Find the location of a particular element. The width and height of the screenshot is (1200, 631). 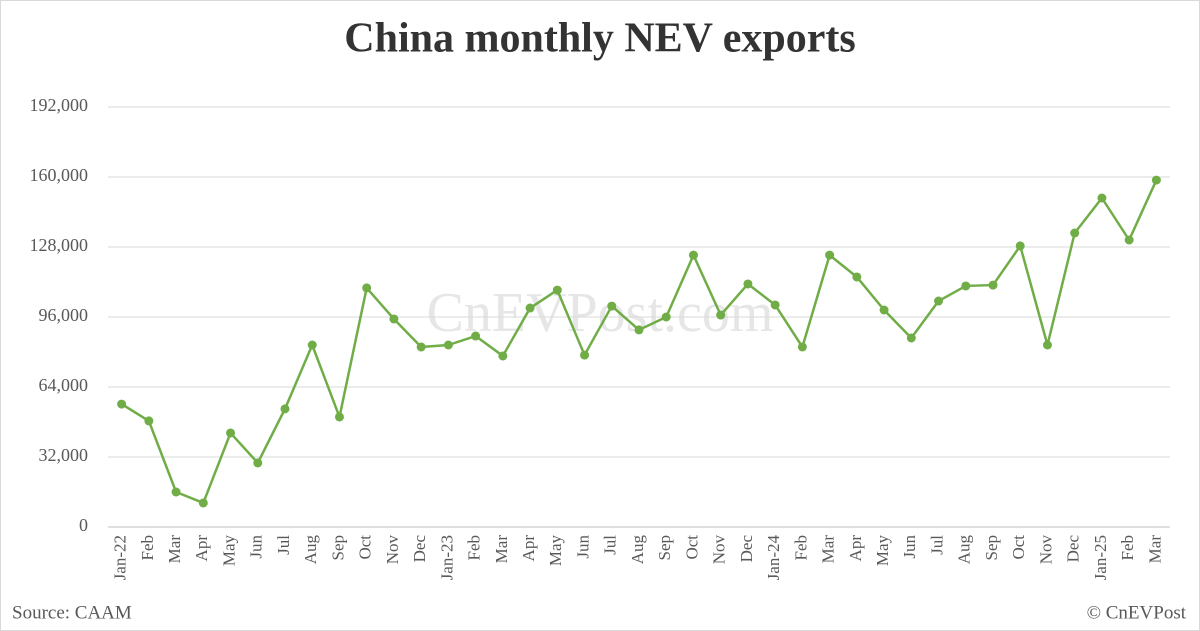

y-tick-label: 128,000 is located at coordinates (59, 245).